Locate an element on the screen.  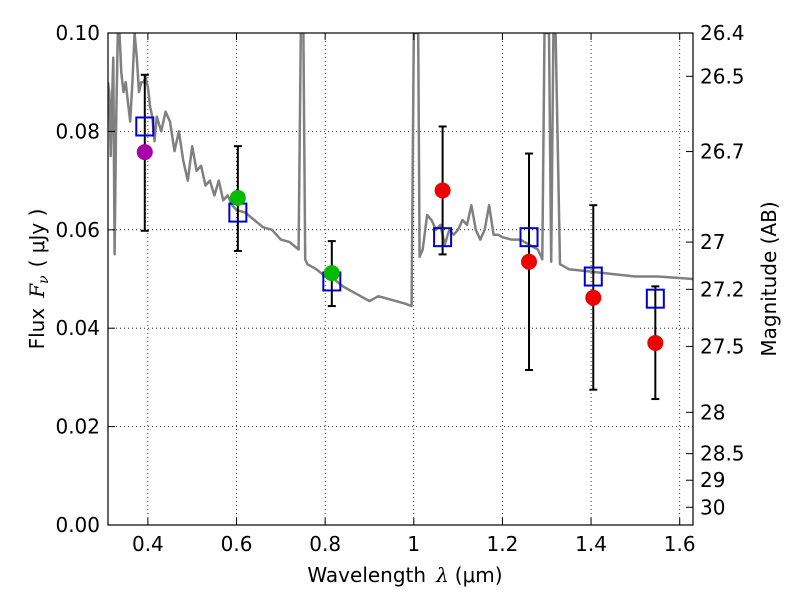
x-tick-label: 0.6 is located at coordinates (237, 544).